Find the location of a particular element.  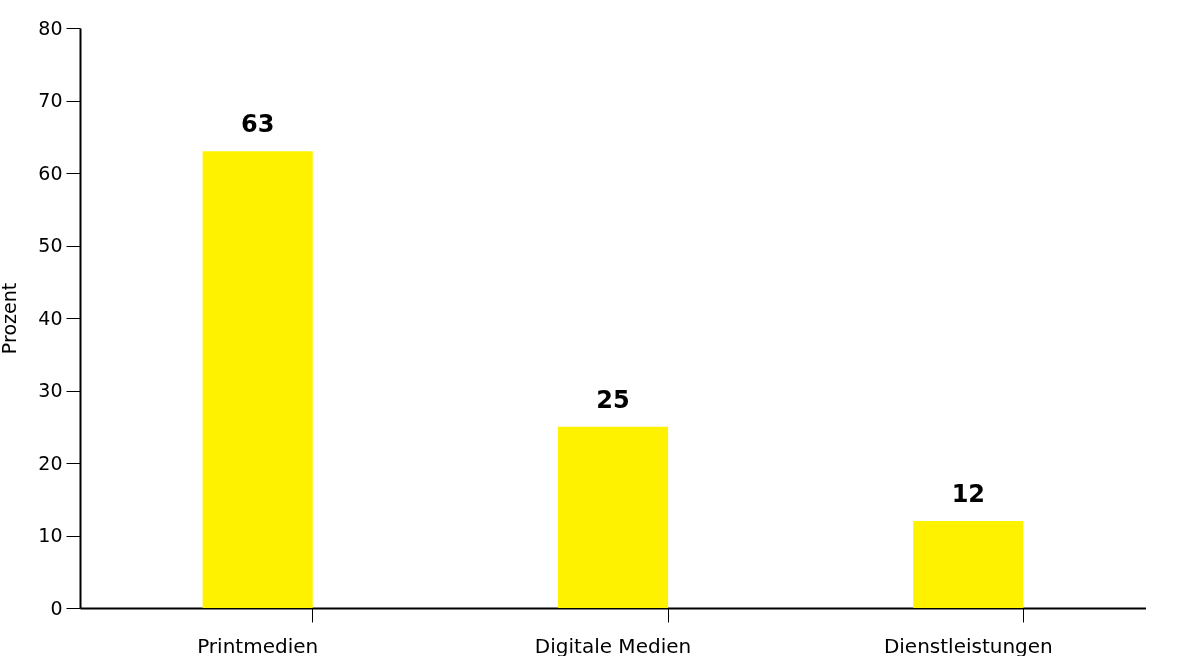

x-tick-label: Printmedien is located at coordinates (258, 645).